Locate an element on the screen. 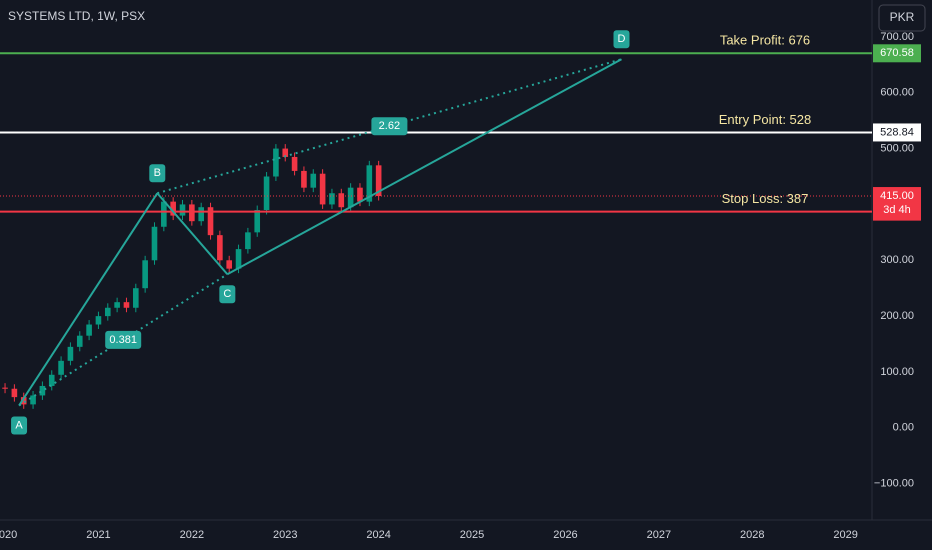 Image resolution: width=932 pixels, height=550 pixels. level-name: Stop Loss: 387 is located at coordinates (765, 198).